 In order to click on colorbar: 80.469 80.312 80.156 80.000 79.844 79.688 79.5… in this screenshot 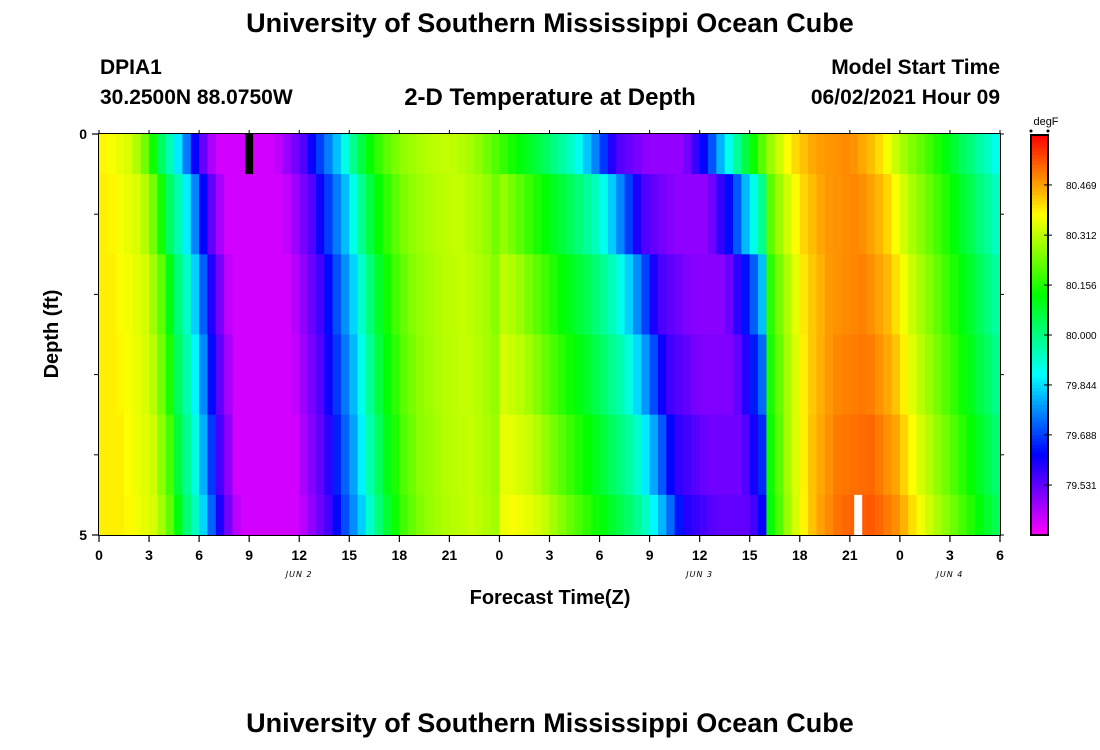, I will do `click(1063, 332)`.